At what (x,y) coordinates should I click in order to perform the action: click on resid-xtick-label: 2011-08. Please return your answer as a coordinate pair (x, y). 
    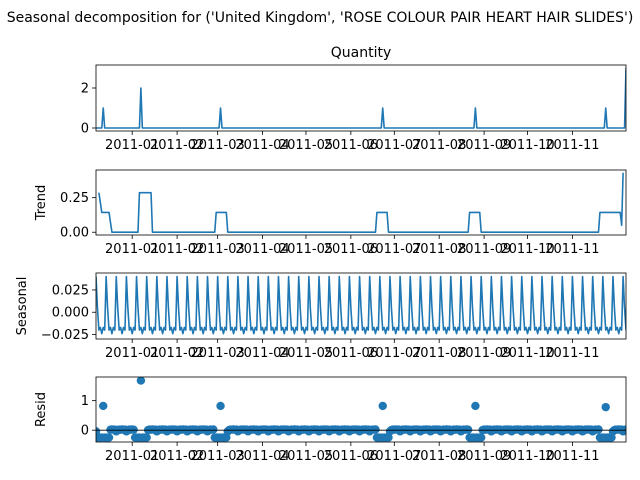
    Looking at the image, I should click on (439, 456).